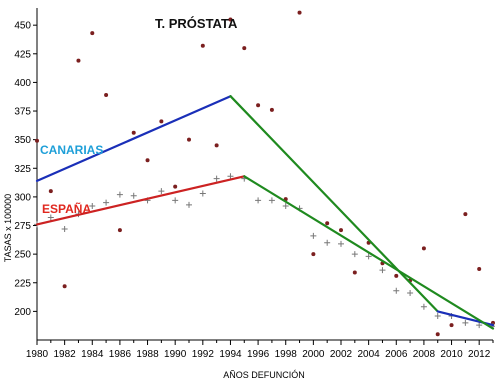 This screenshot has height=382, width=495. What do you see at coordinates (22, 255) in the screenshot?
I see `y-tick-label: 250` at bounding box center [22, 255].